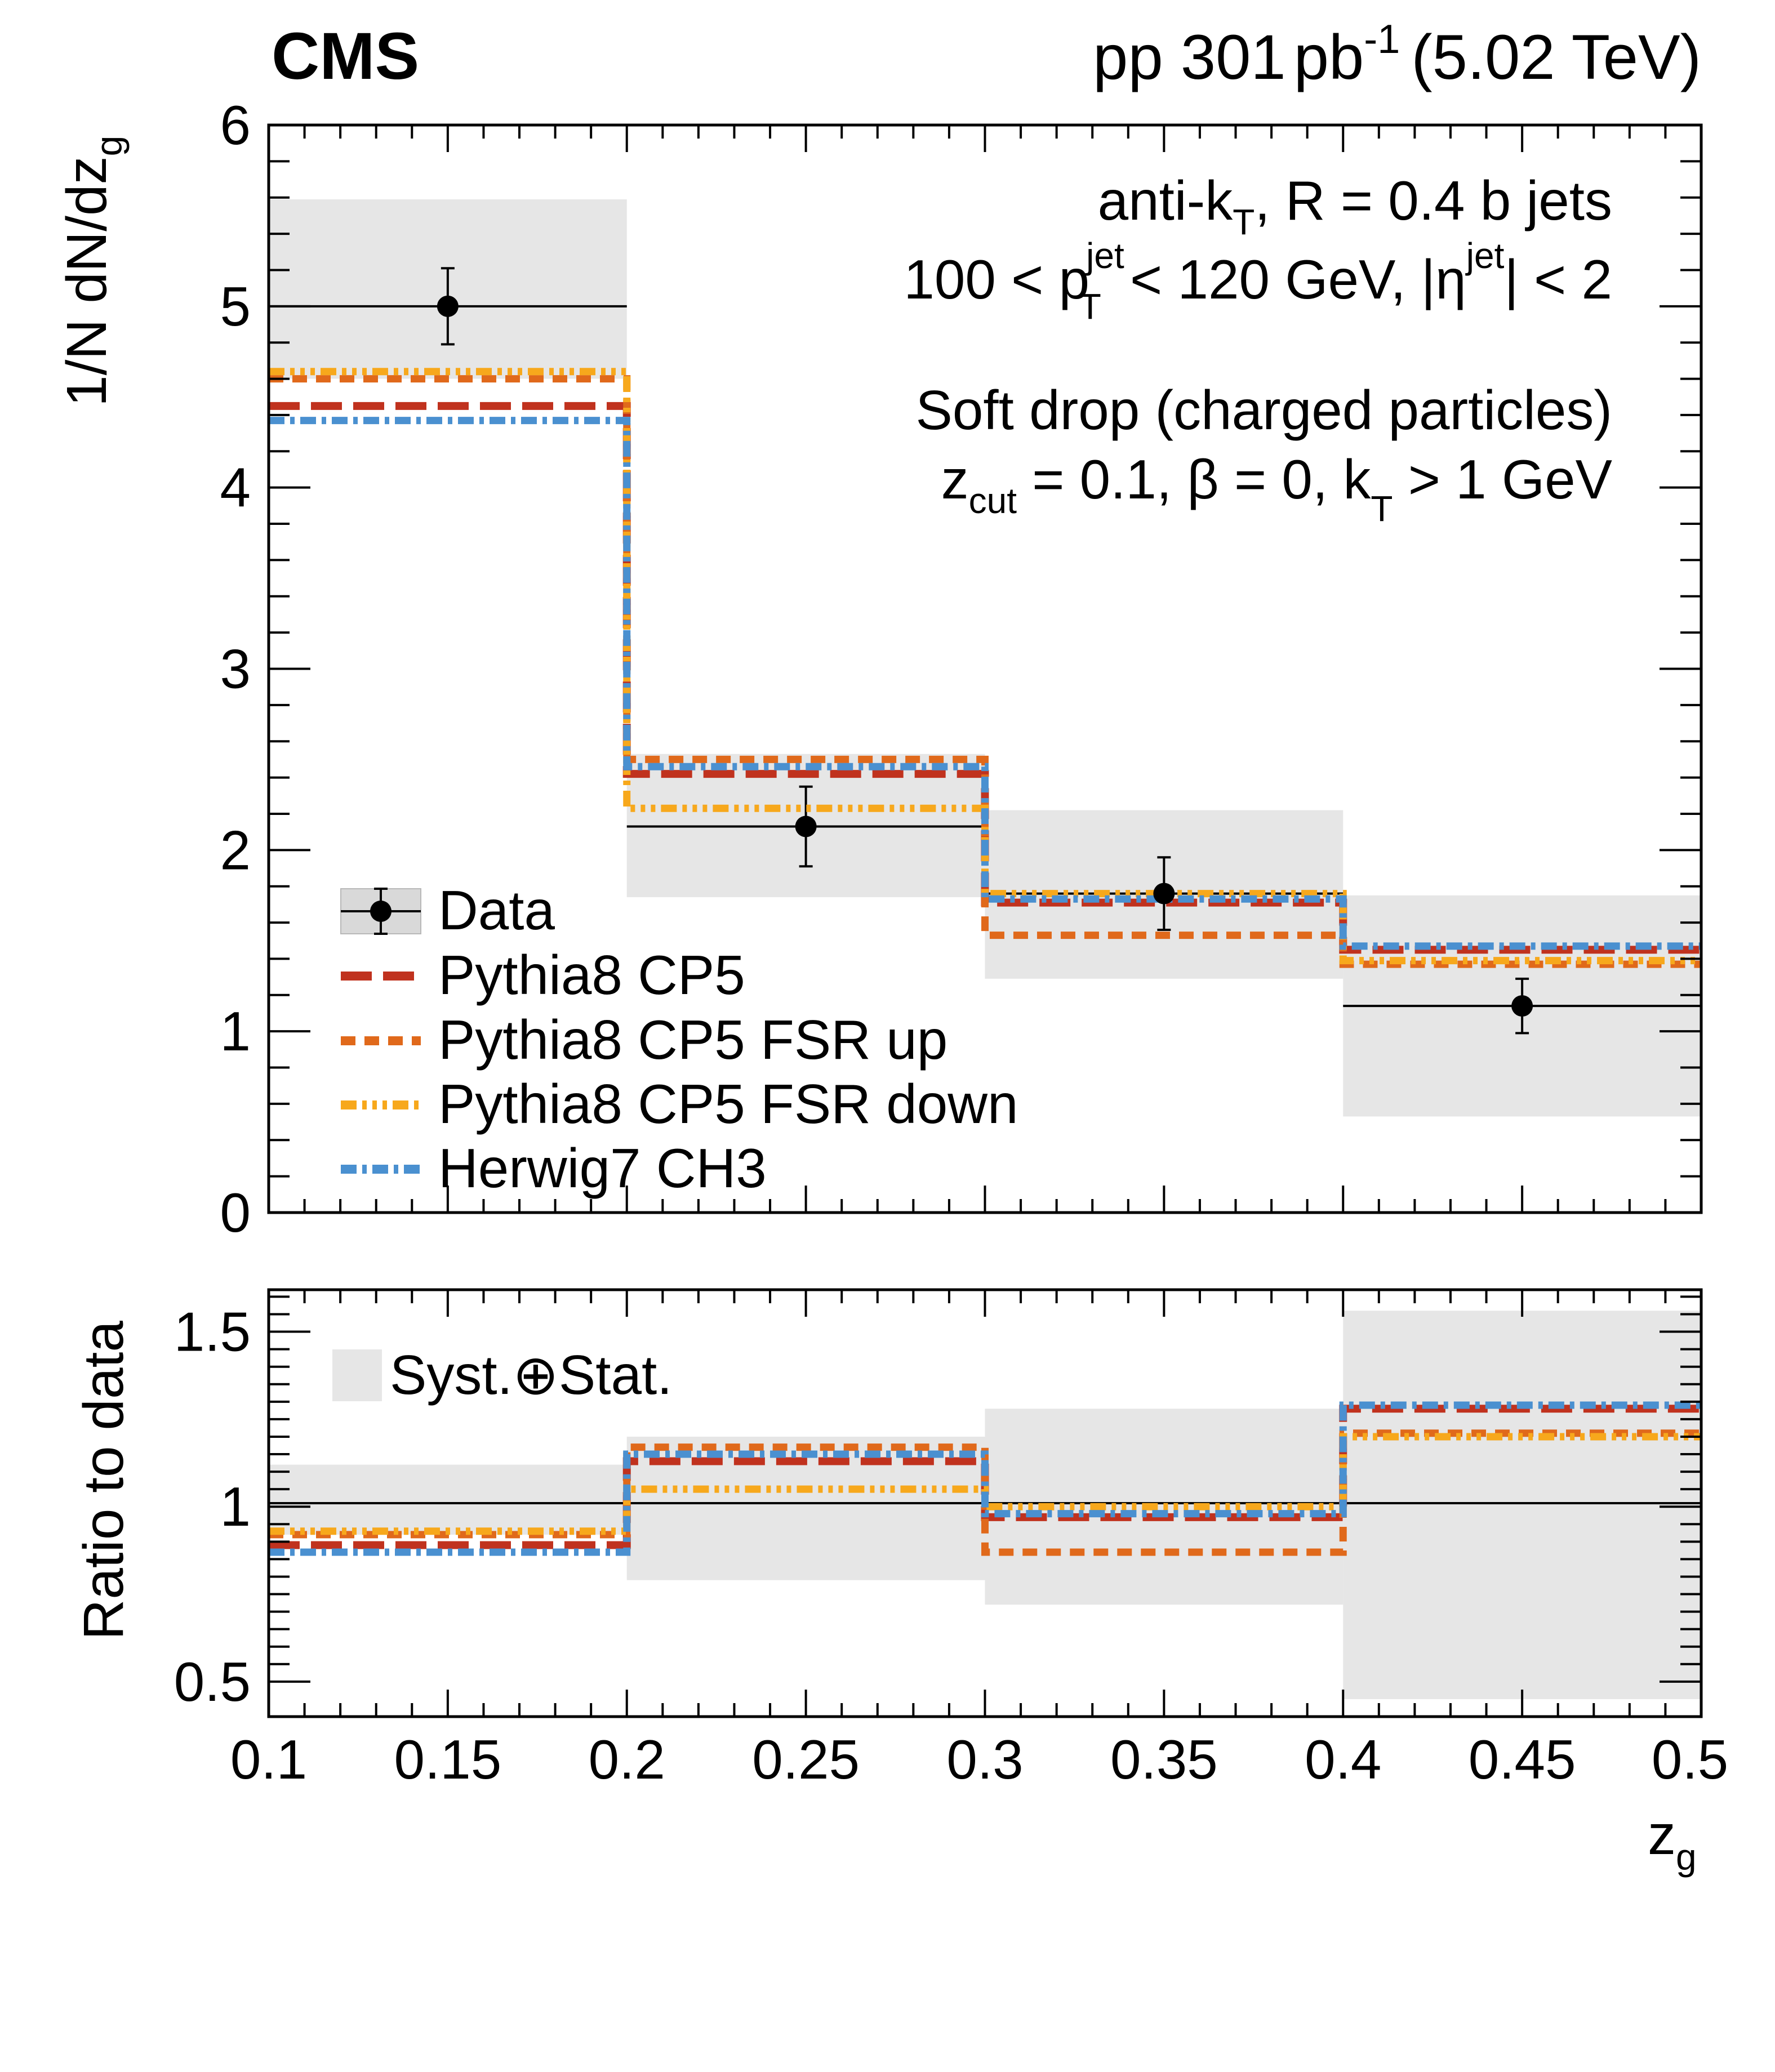 This screenshot has width=1775, height=2072. What do you see at coordinates (103, 1481) in the screenshot?
I see `ratio-y-axis-label: Ratio to data` at bounding box center [103, 1481].